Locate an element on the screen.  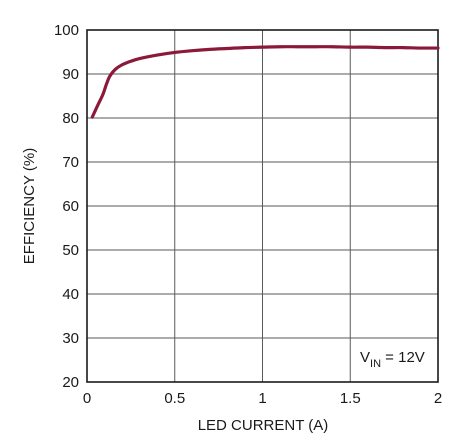
vin-annotation-rest: = 12V is located at coordinates (403, 357).